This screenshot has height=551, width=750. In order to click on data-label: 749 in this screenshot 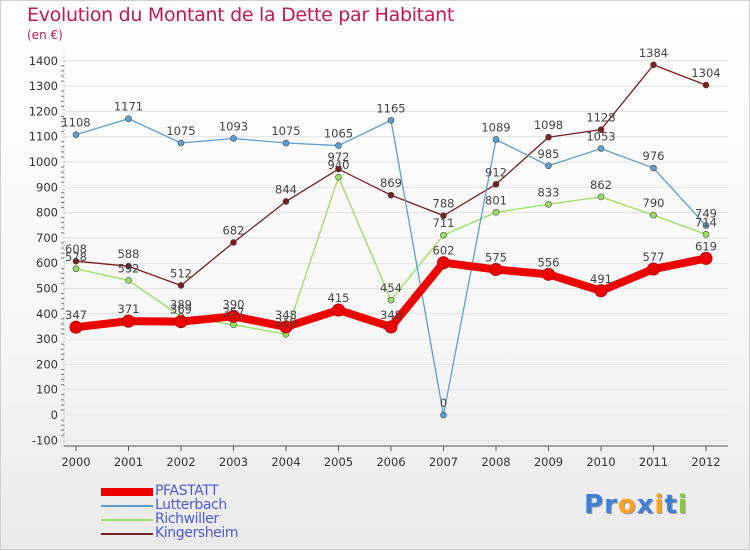, I will do `click(706, 214)`.